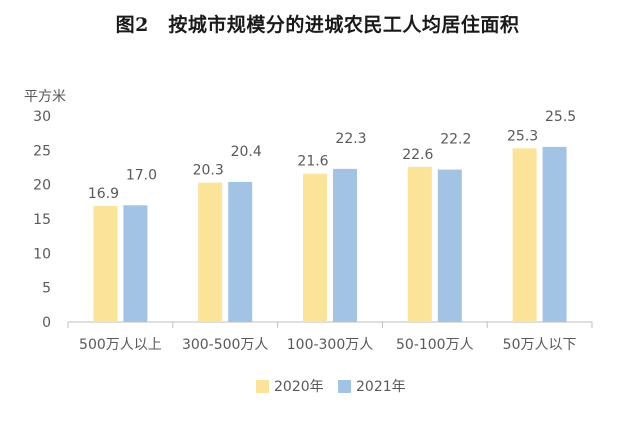 The image size is (635, 429). I want to click on bar-2021年-50万人以下, so click(554, 234).